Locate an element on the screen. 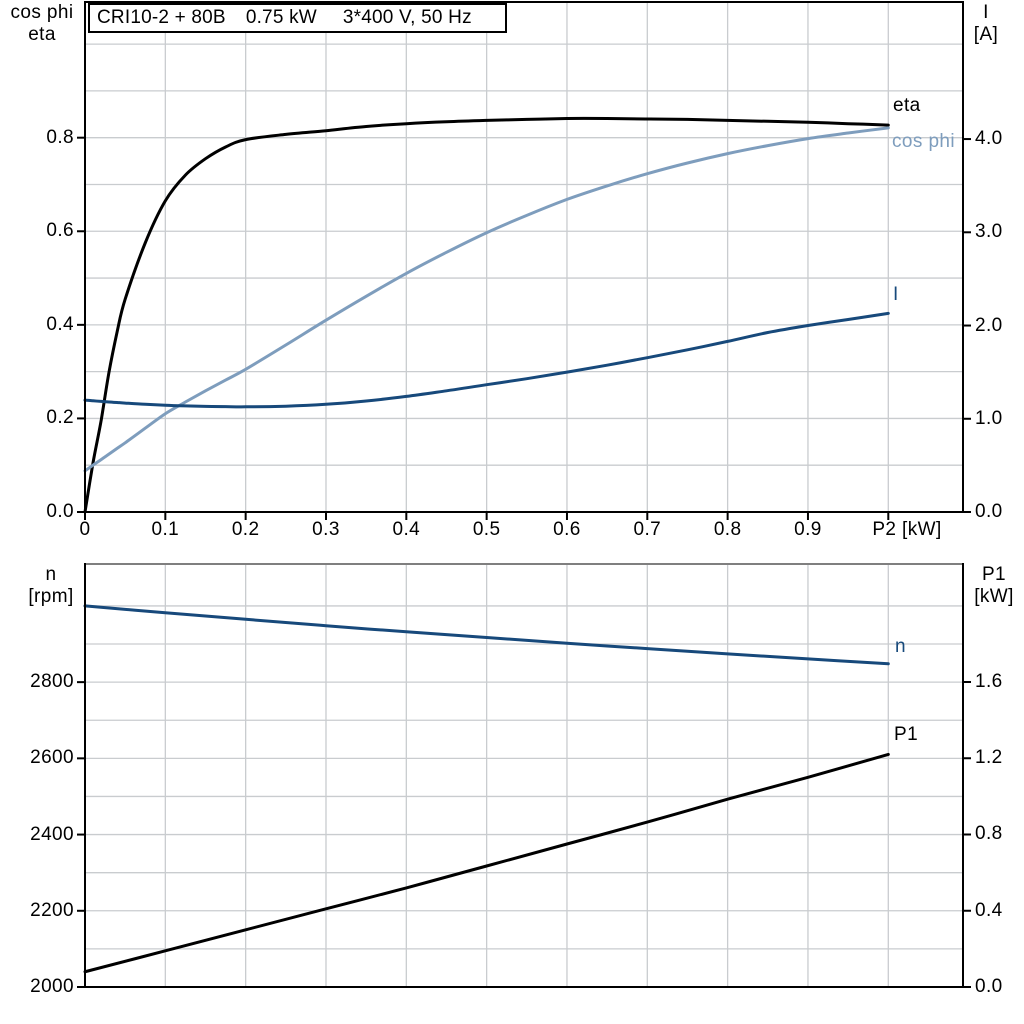  right-axis-tick-label: 0.4 is located at coordinates (989, 910).